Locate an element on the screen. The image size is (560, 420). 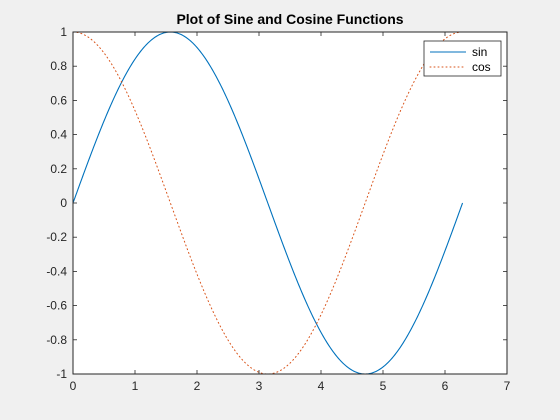
legend: sin cos is located at coordinates (462, 58).